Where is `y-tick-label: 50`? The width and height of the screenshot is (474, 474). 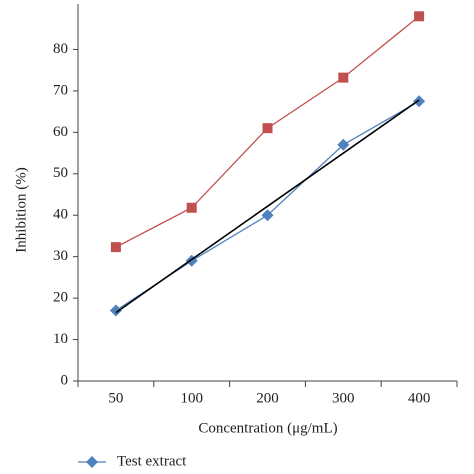
y-tick-label: 50 is located at coordinates (60, 173).